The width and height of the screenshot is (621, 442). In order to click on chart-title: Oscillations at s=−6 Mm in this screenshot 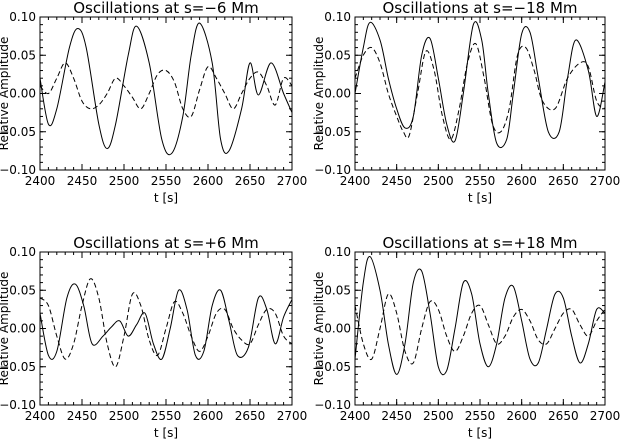, I will do `click(166, 8)`.